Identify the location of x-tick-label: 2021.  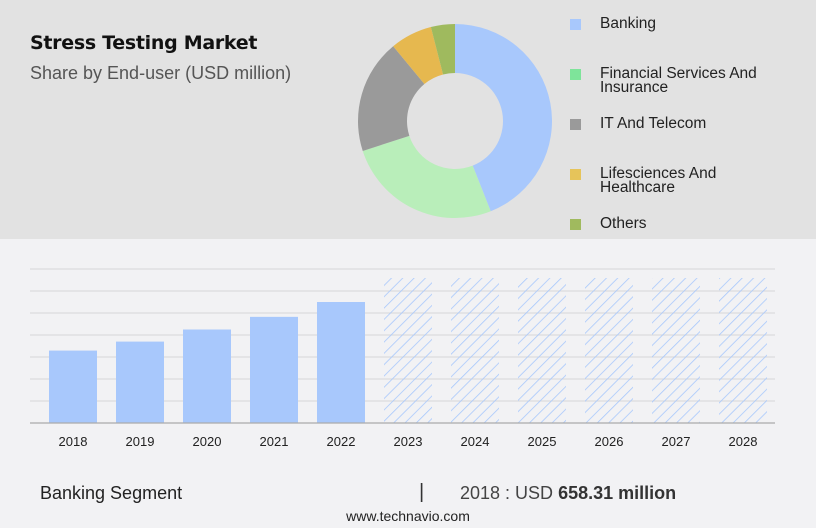
(274, 441).